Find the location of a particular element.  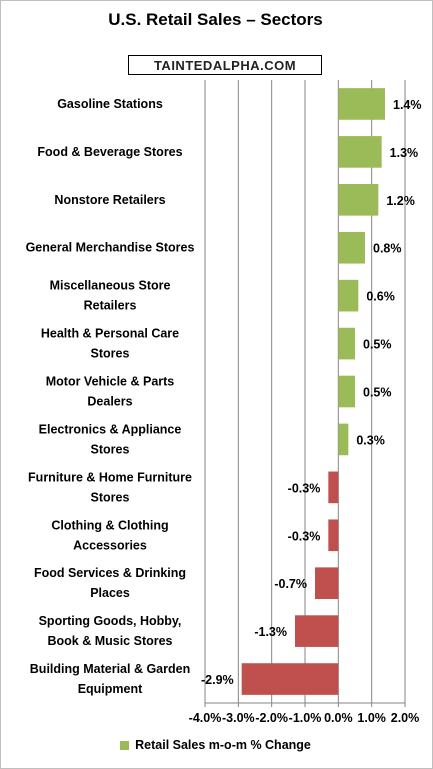

category-label: Building Material & Garden is located at coordinates (110, 669).